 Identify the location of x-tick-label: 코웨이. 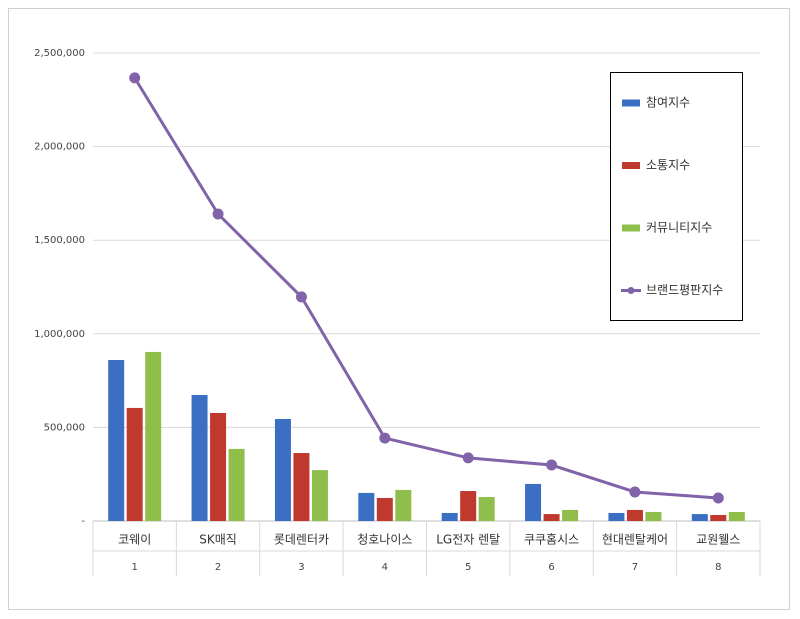
(134, 540).